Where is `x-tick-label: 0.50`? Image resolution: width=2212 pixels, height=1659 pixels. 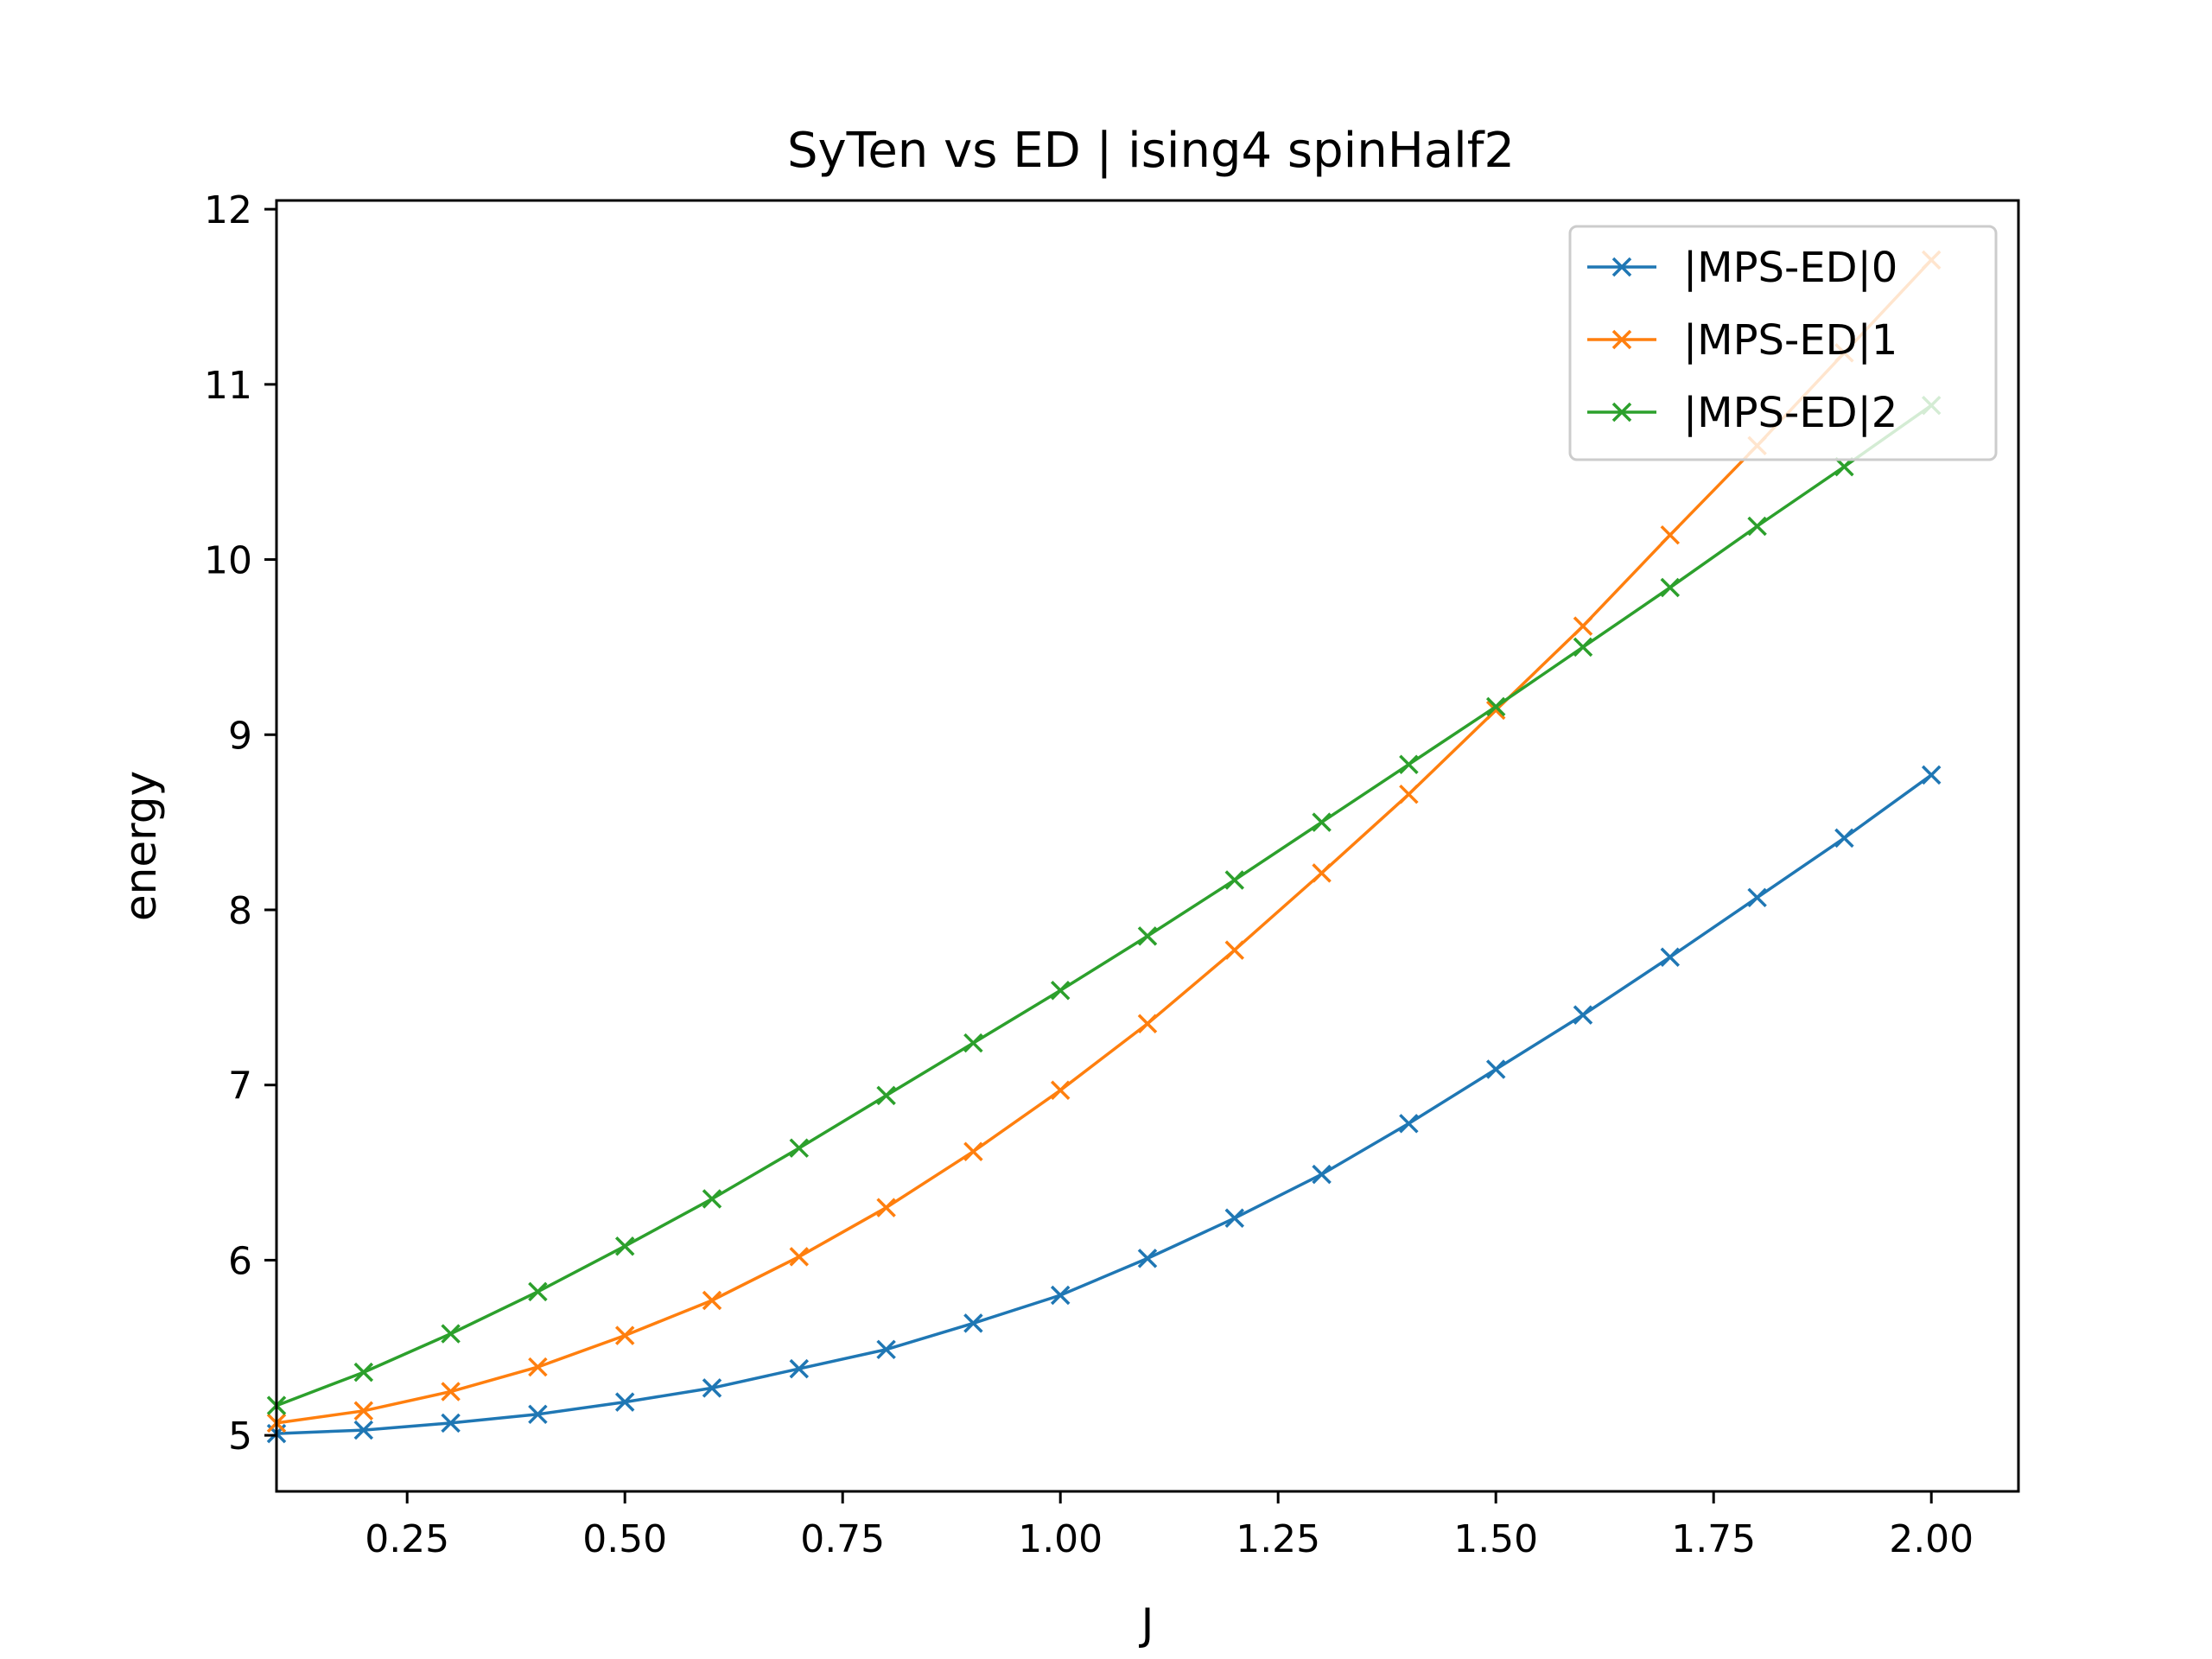
x-tick-label: 0.50 is located at coordinates (624, 1539).